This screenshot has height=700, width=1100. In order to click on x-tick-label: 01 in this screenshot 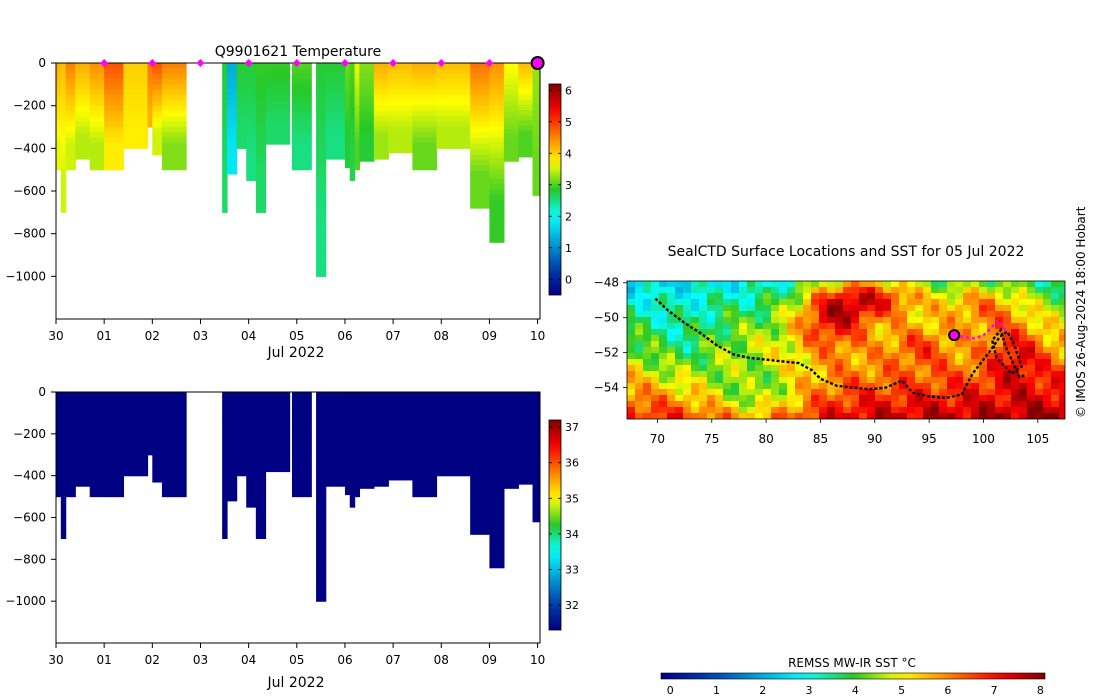, I will do `click(104, 660)`.